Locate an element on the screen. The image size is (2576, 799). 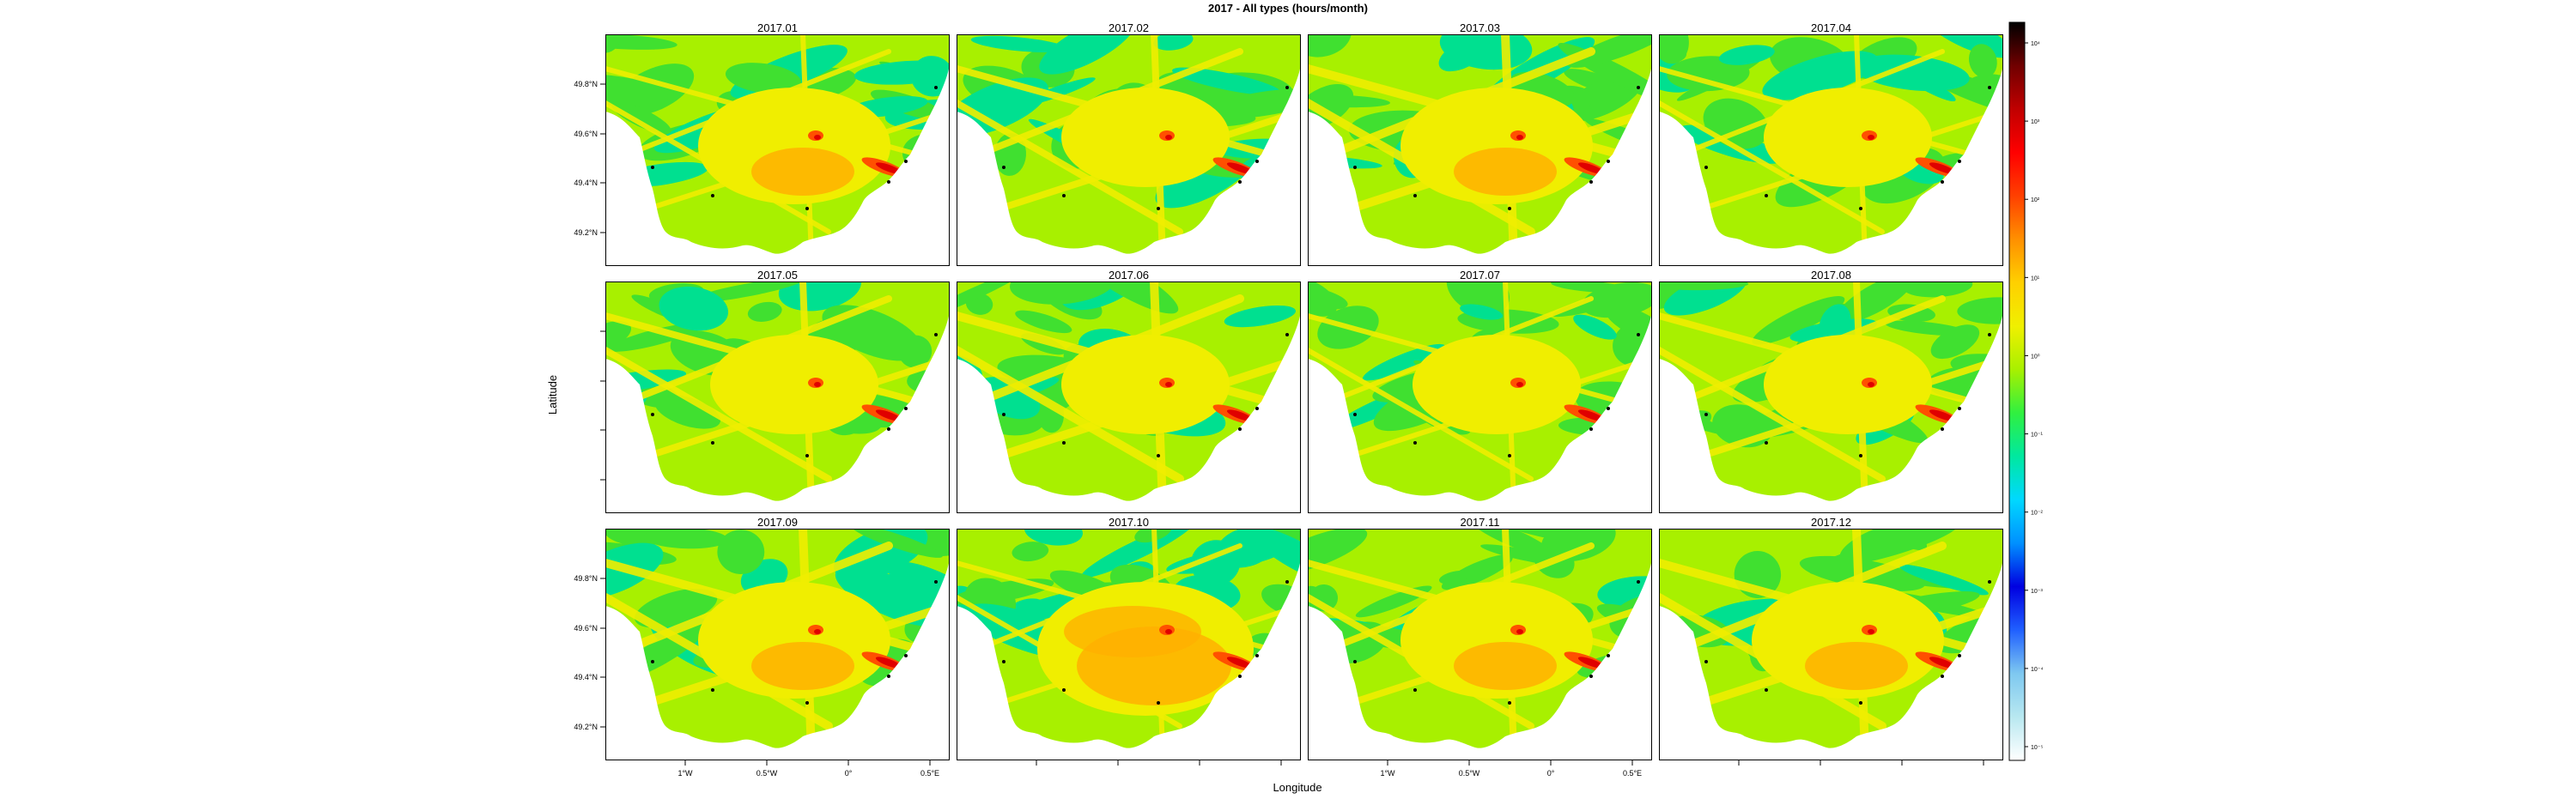
map-panel: 2017.04 is located at coordinates (1831, 144).